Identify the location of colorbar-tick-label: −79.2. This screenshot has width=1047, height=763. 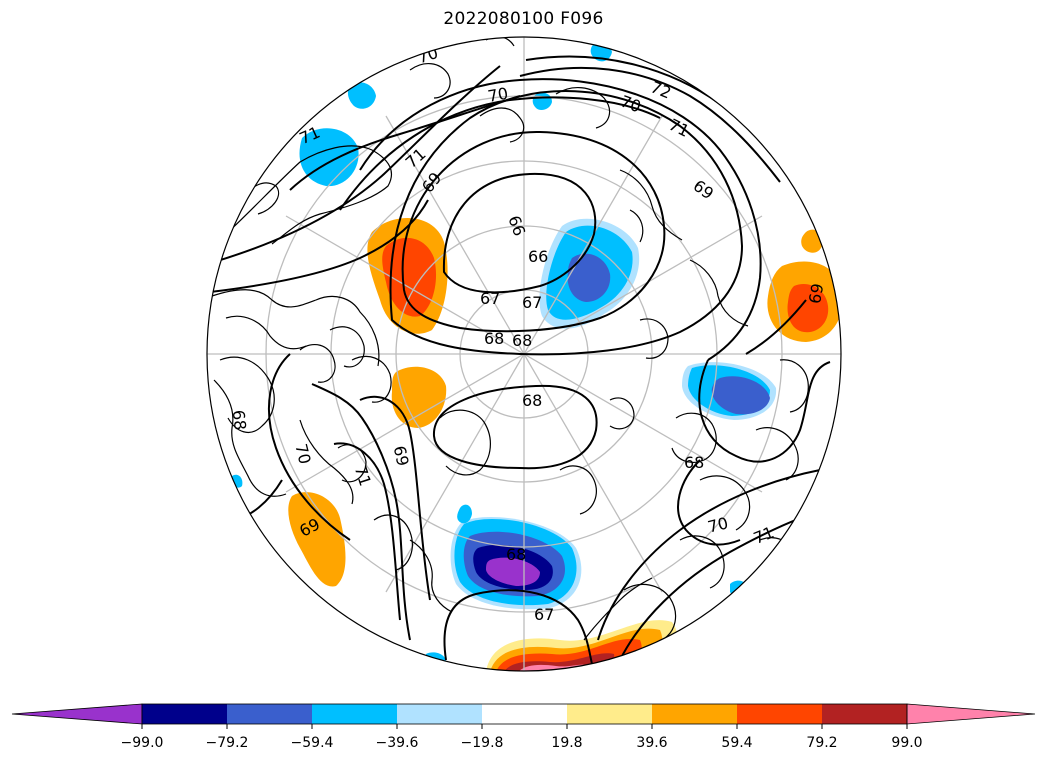
(227, 743).